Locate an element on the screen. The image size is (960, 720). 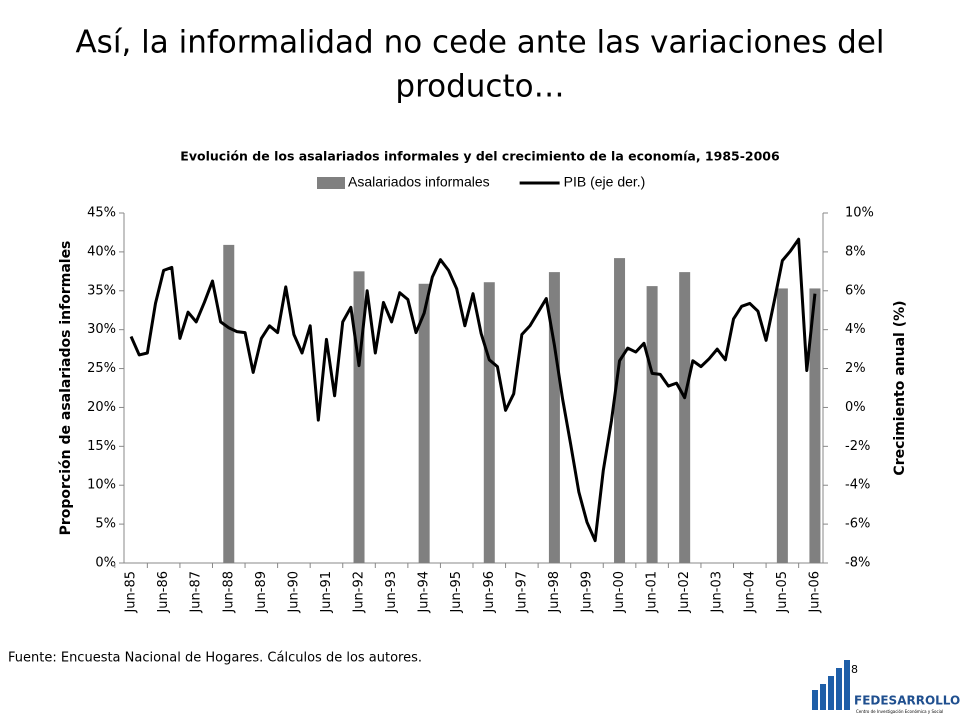
y-tick-label: 45% is located at coordinates (101, 213).